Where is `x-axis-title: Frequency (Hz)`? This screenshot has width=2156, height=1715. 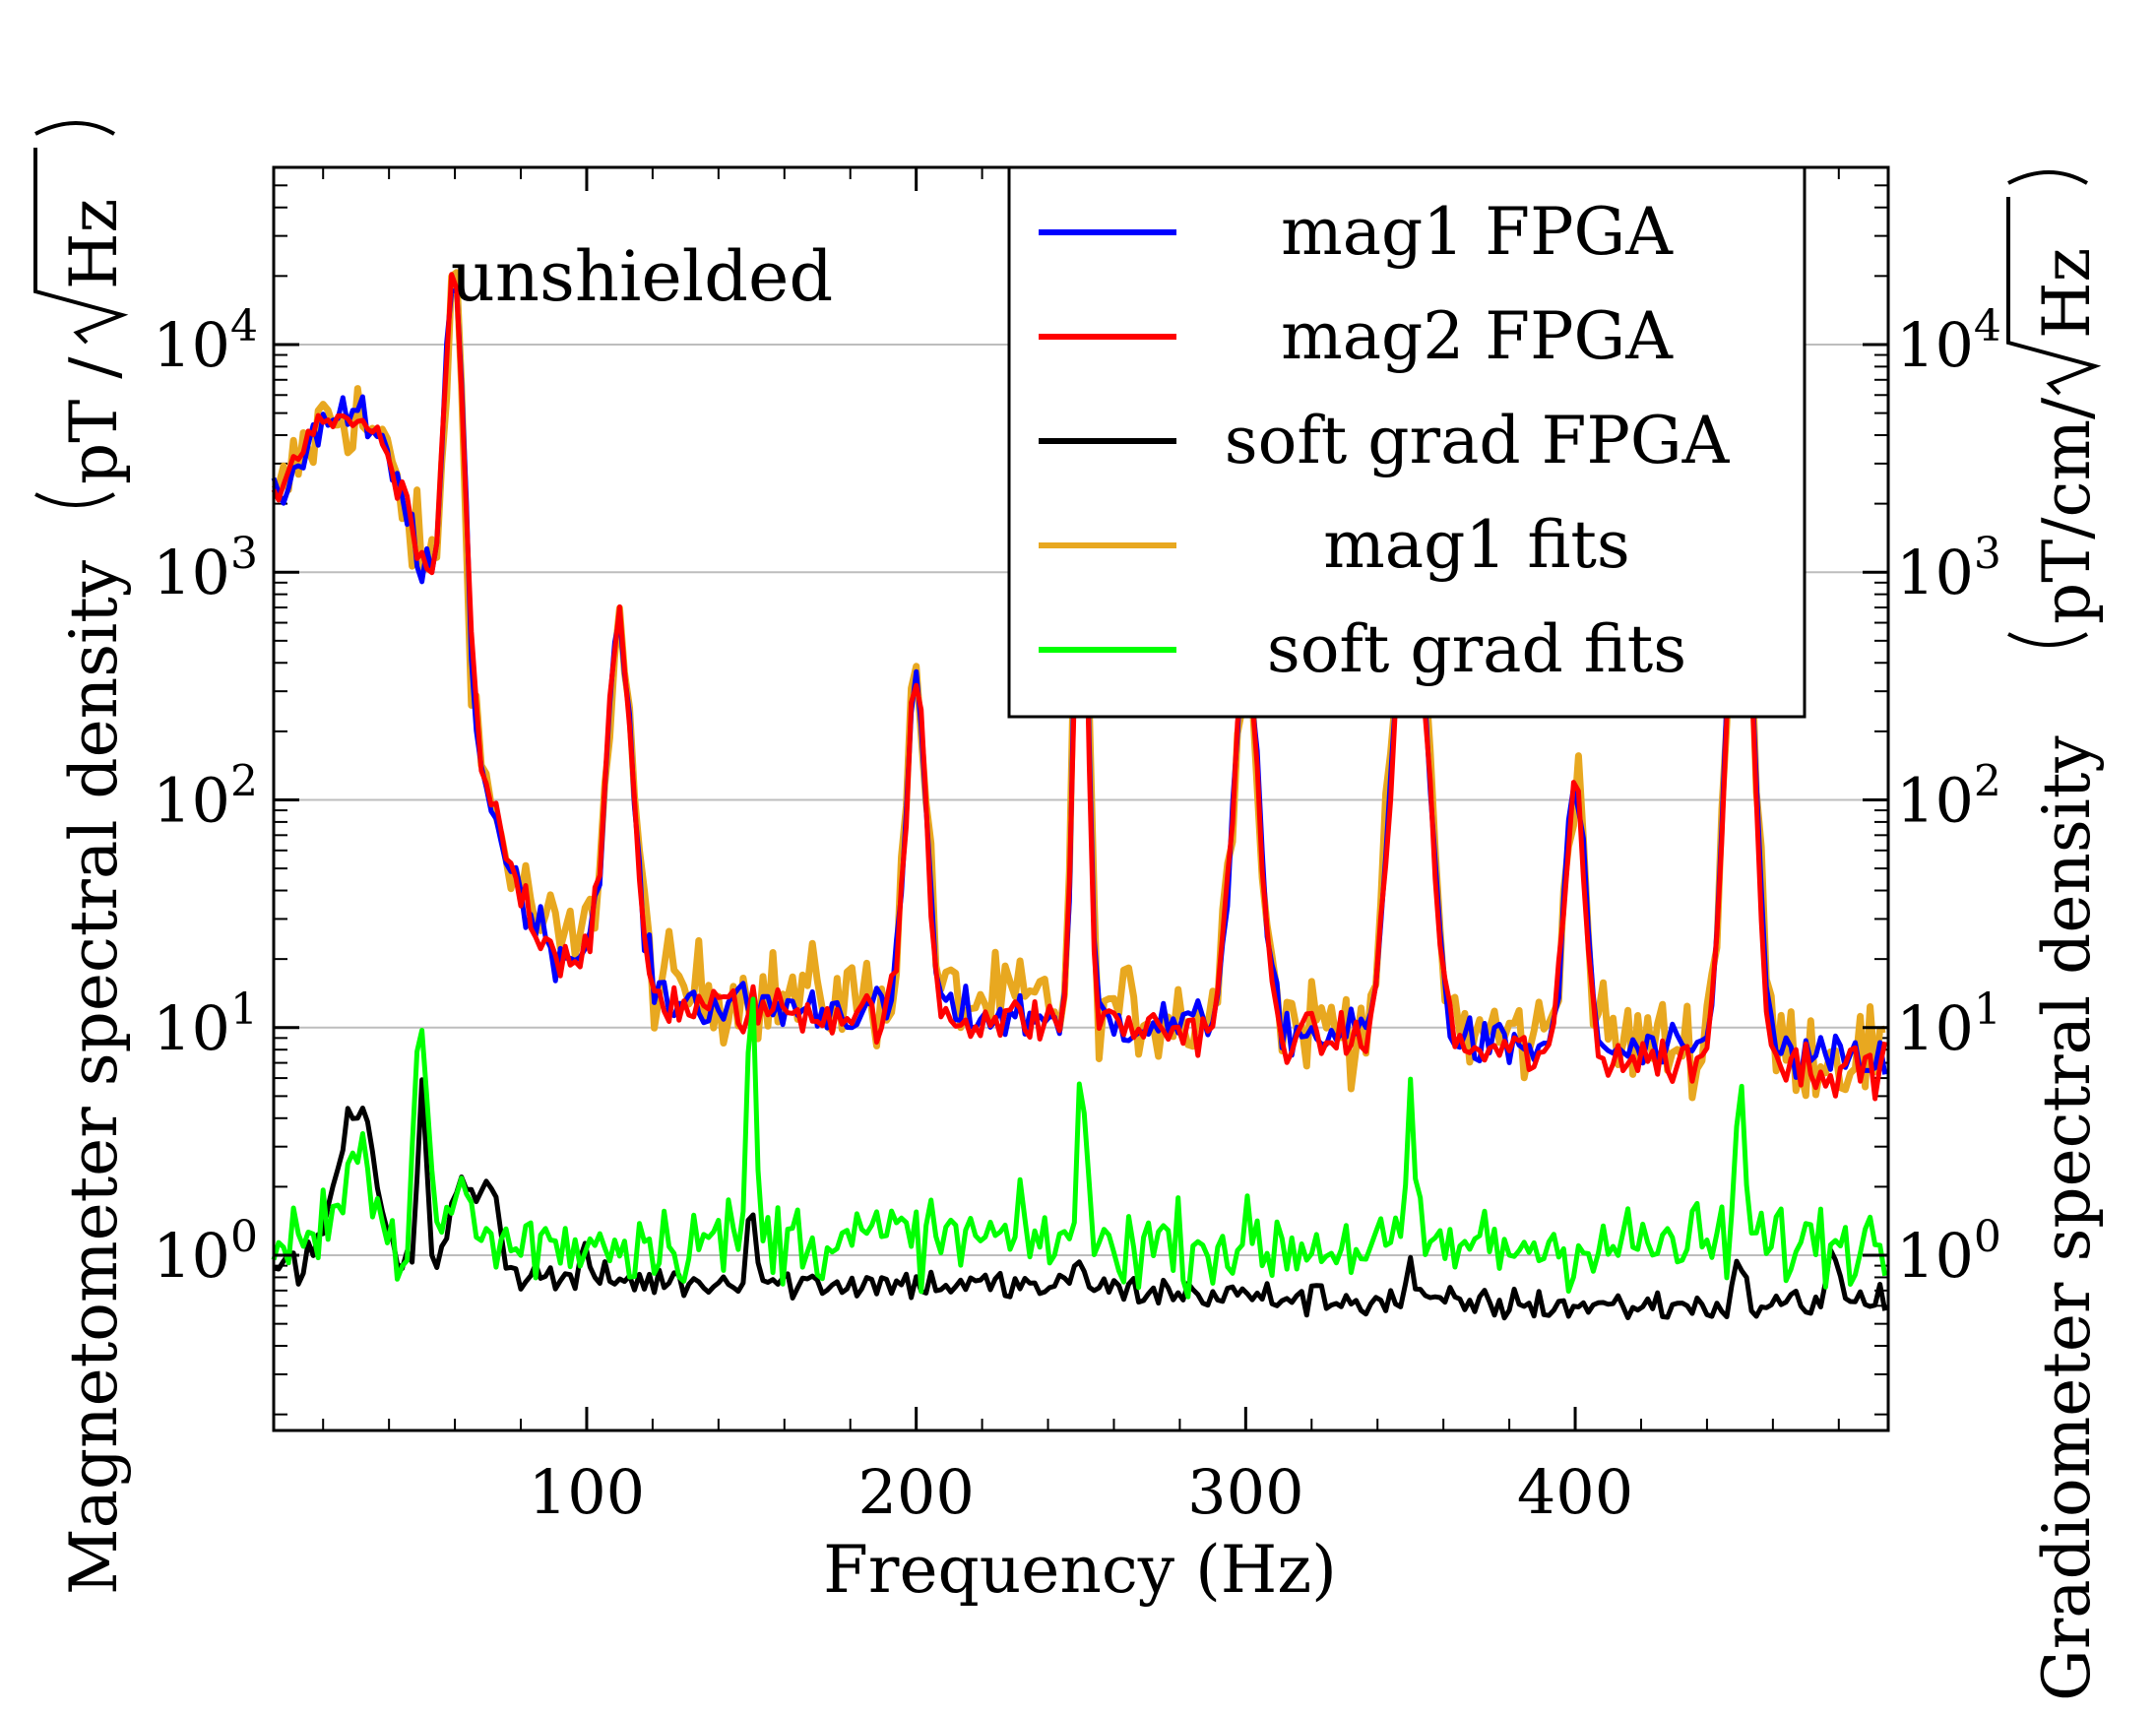
x-axis-title: Frequency (Hz) is located at coordinates (1080, 1570).